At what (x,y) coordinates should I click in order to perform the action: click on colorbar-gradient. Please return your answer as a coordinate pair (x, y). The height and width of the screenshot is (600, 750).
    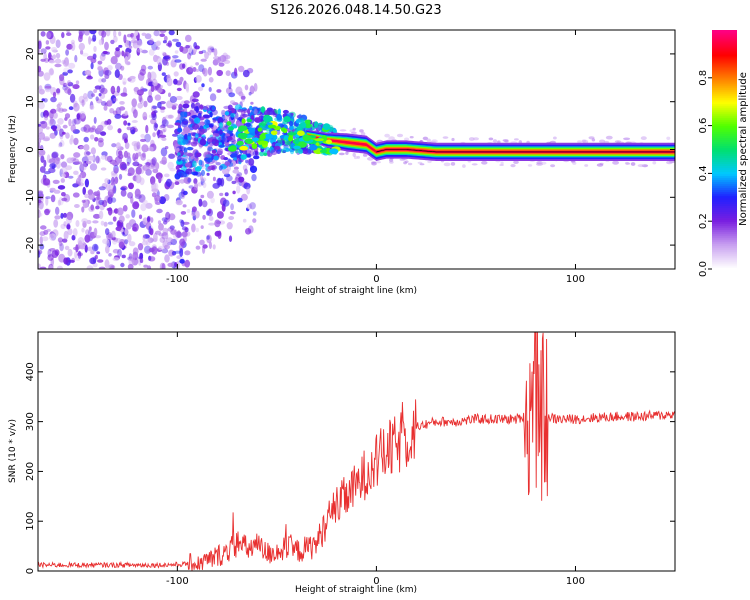
    Looking at the image, I should click on (724, 150).